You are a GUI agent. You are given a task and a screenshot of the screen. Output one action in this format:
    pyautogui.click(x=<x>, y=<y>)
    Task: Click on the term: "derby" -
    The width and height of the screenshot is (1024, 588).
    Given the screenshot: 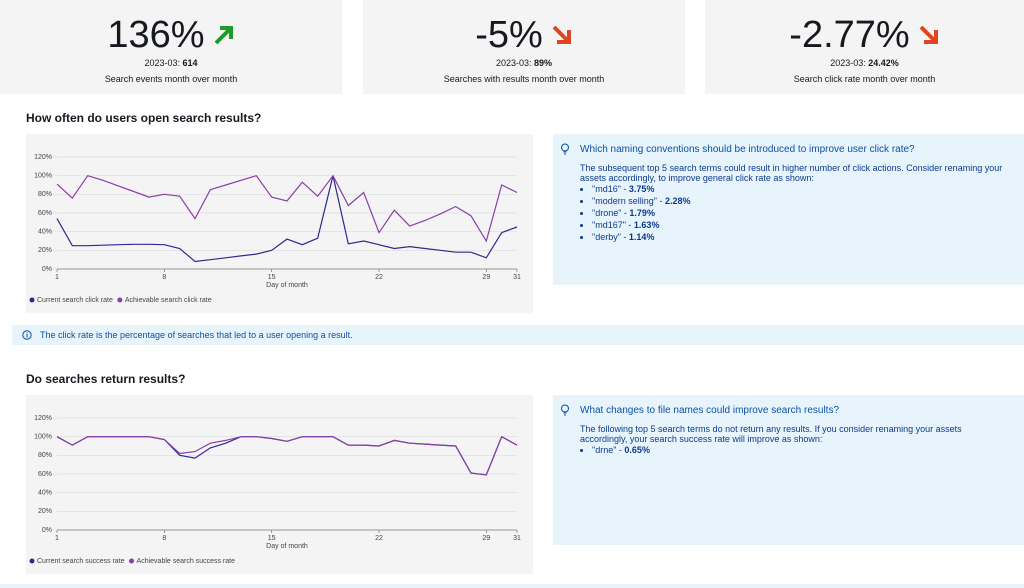 What is the action you would take?
    pyautogui.click(x=609, y=237)
    